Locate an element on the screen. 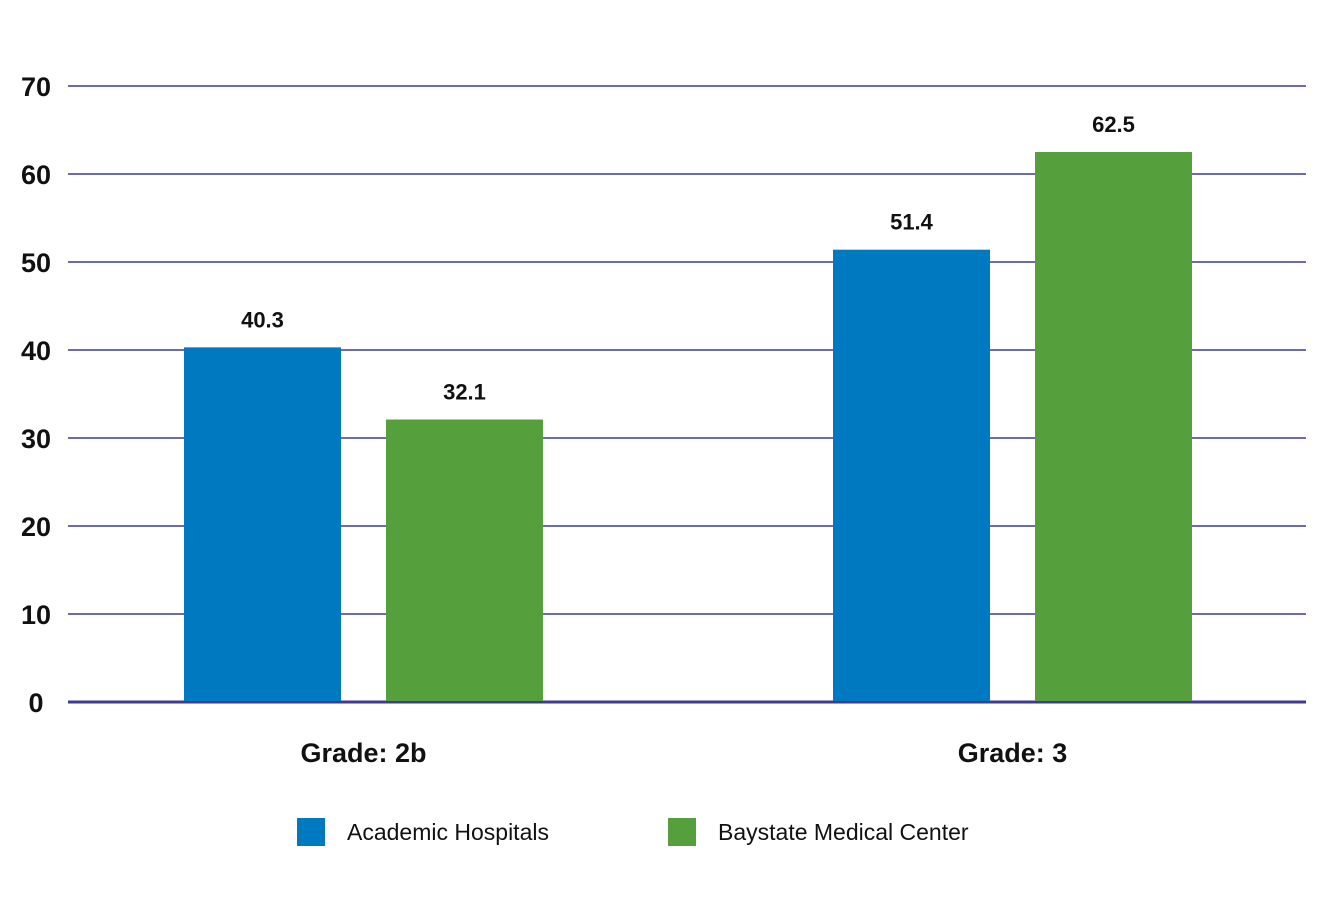  y-tick-label: 40 is located at coordinates (36, 351).